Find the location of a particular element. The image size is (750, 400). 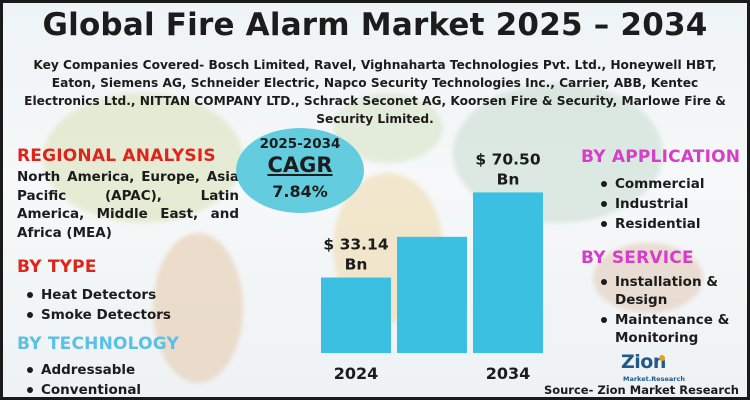

data-label-2034: $ 70.50 Bn is located at coordinates (507, 169).